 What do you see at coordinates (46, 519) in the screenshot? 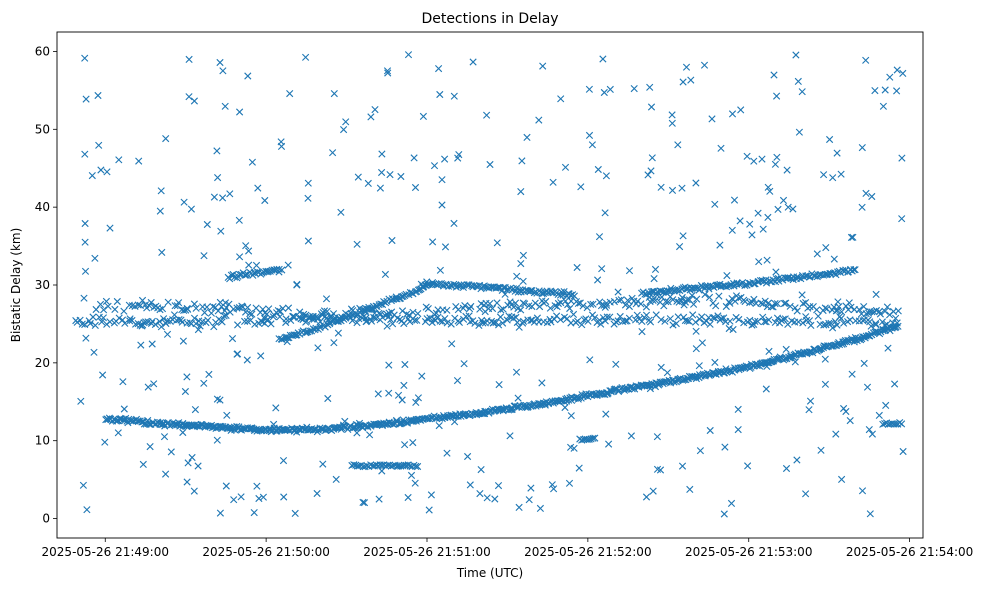
I see `y-tick-label: 0` at bounding box center [46, 519].